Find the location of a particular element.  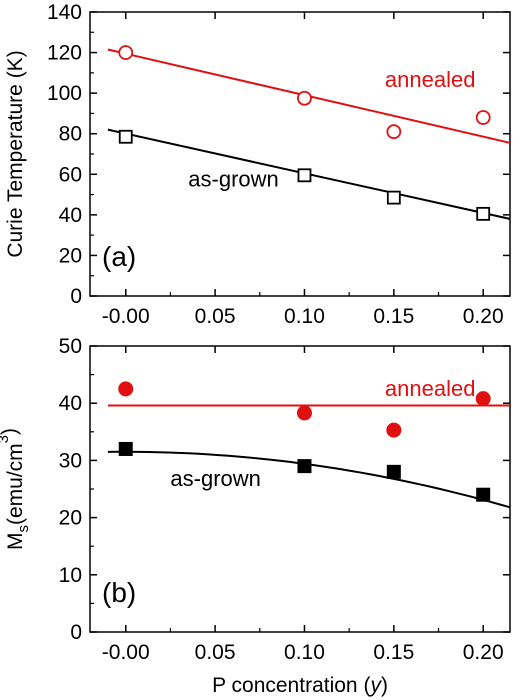

x-axis-label-variable: y is located at coordinates (375, 685).